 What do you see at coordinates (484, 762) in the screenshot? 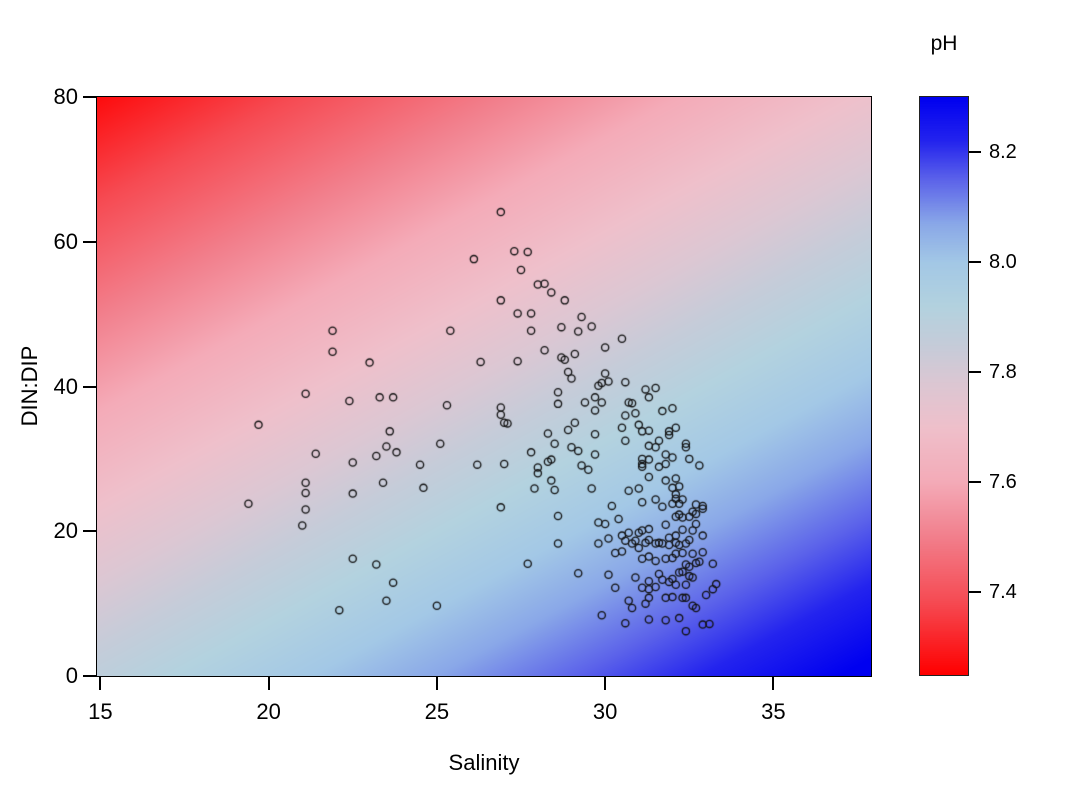
I see `x-axis-title: Salinity` at bounding box center [484, 762].